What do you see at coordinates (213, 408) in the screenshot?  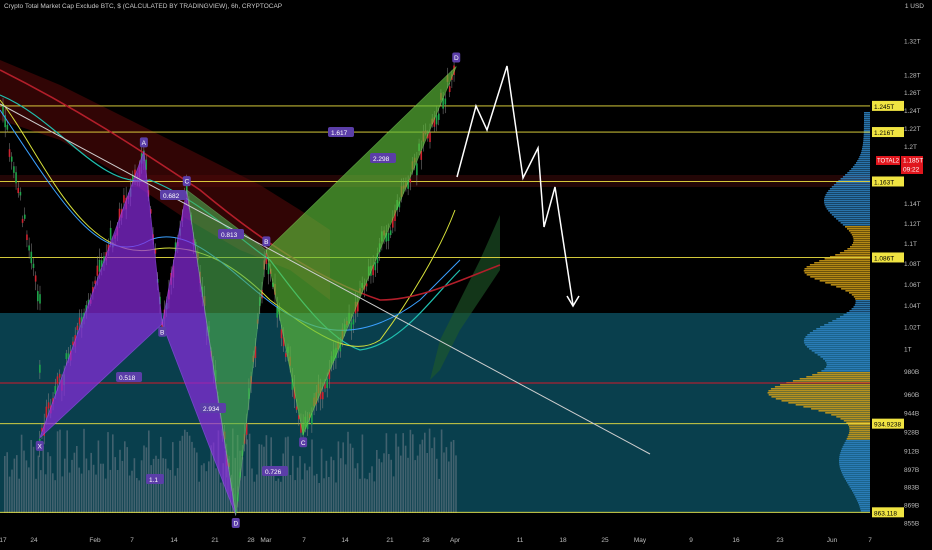 I see `ratio-badge: 2.934` at bounding box center [213, 408].